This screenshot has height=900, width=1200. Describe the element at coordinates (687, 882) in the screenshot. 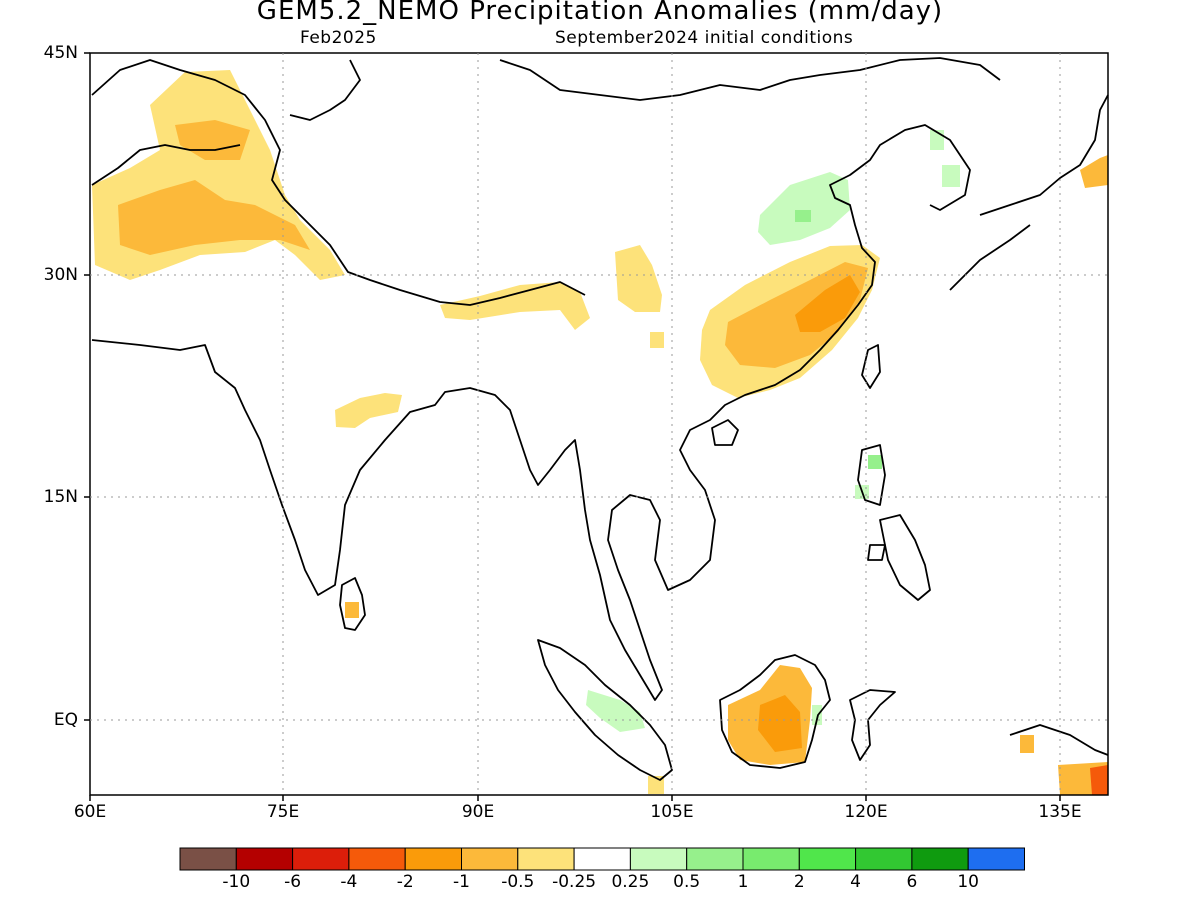

I see `colorbar-label: 0.5` at that location.